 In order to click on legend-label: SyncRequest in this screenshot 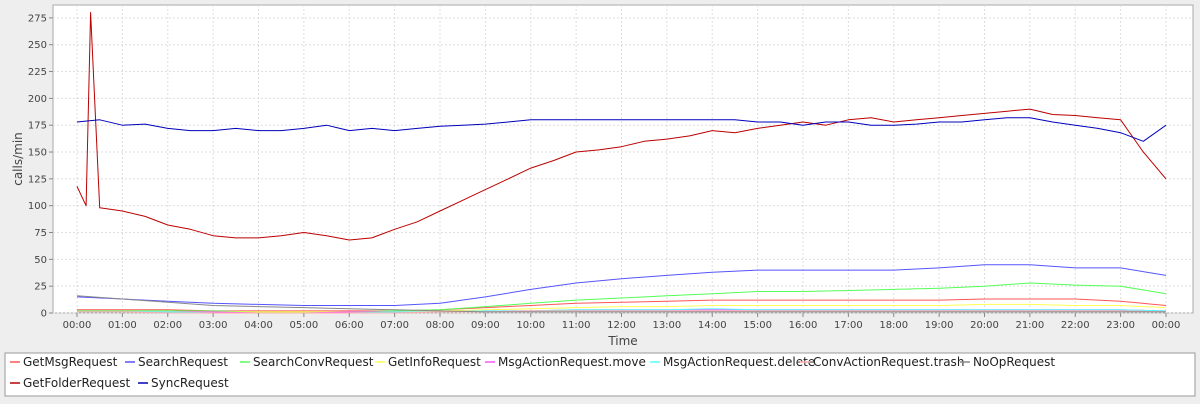, I will do `click(190, 383)`.